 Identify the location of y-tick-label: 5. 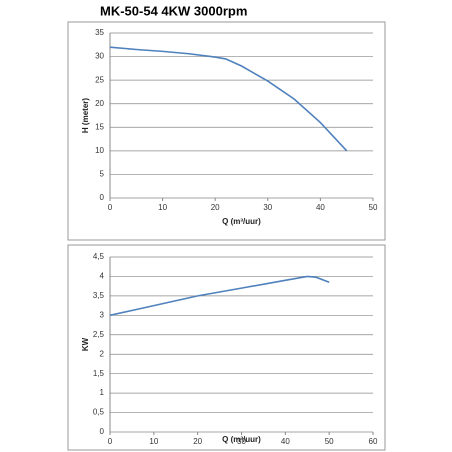
(102, 174).